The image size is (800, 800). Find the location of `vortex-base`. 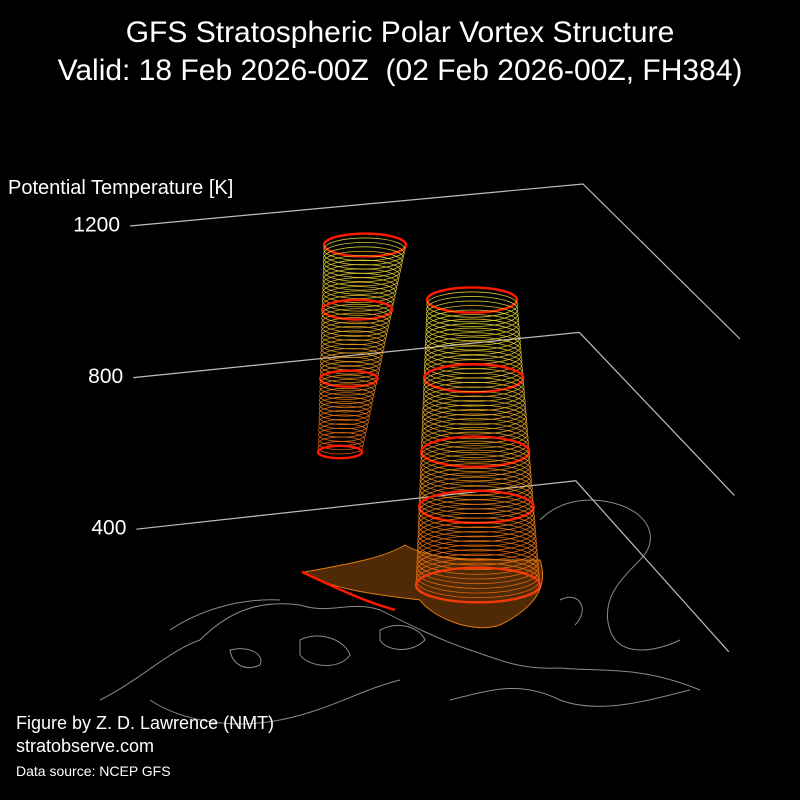

vortex-base is located at coordinates (423, 586).